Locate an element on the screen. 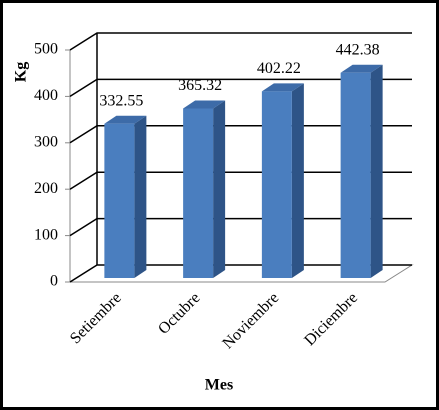  y-tick-label: 100 is located at coordinates (46, 234).